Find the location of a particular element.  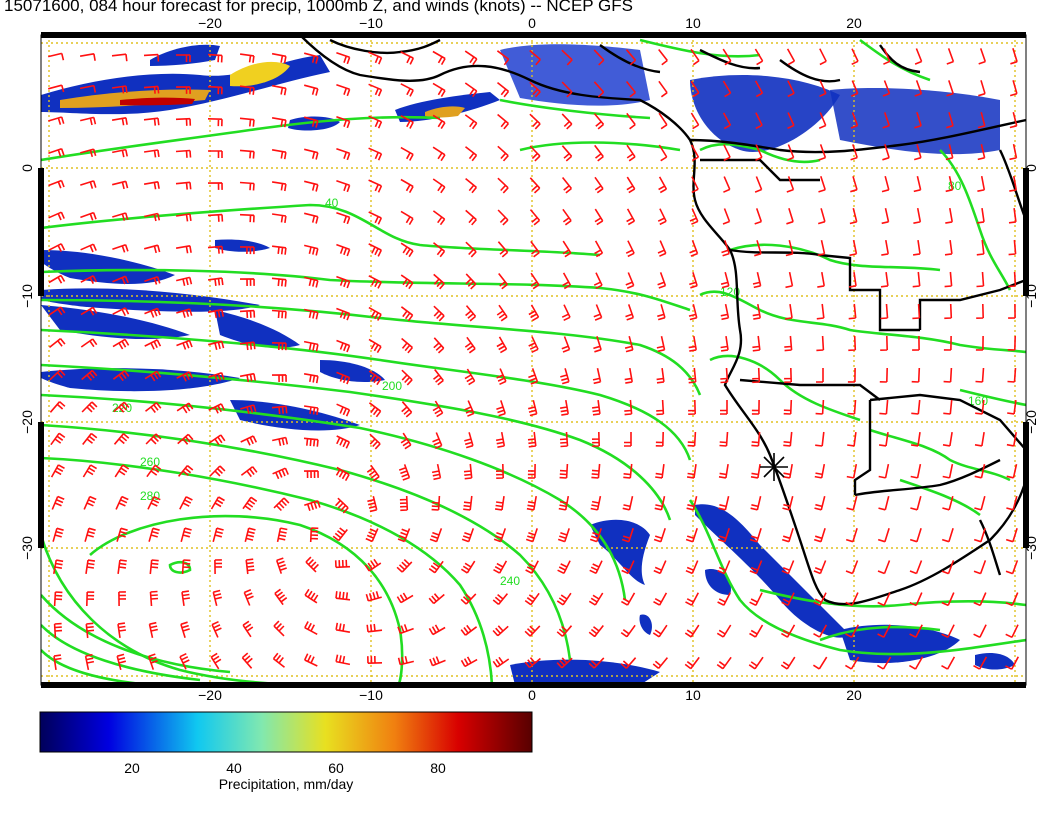

lon-label: 20 is located at coordinates (854, 23).